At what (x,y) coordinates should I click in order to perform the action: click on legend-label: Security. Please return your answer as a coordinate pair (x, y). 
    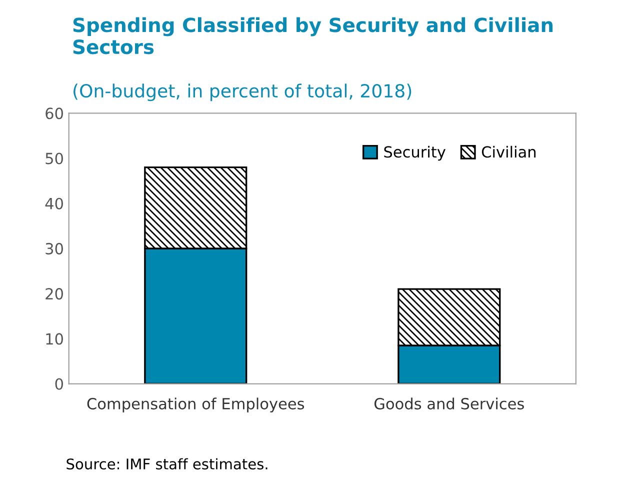
    Looking at the image, I should click on (415, 153).